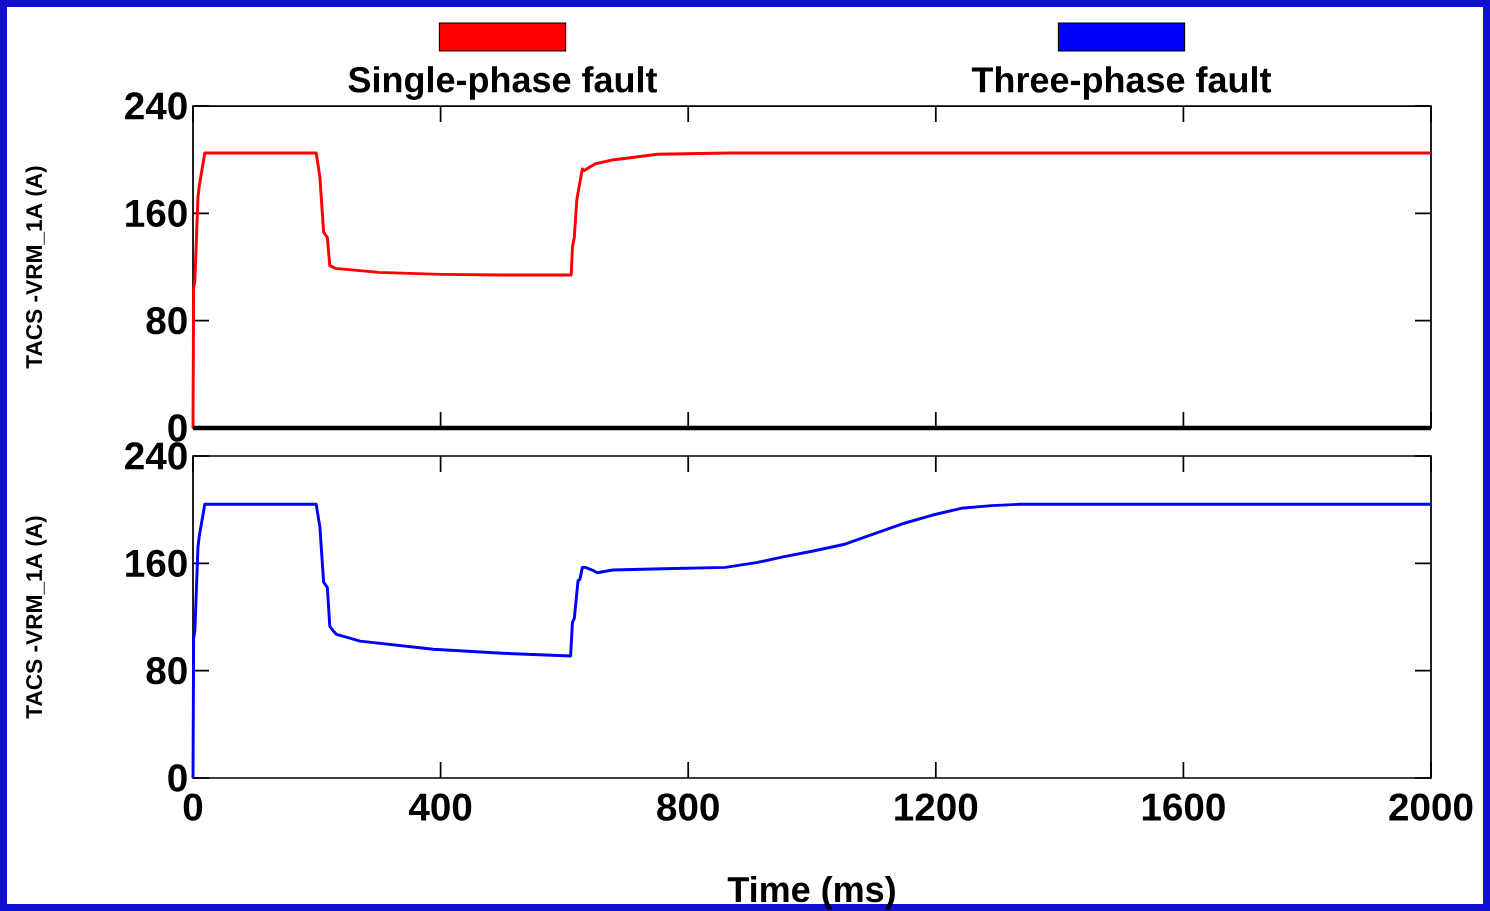 The height and width of the screenshot is (911, 1490). I want to click on x-tick-label: 800, so click(688, 807).